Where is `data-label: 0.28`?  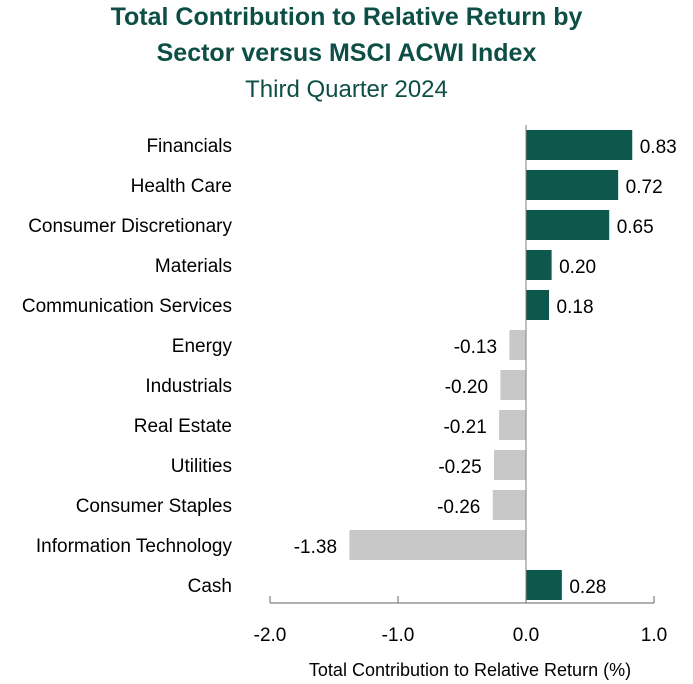 data-label: 0.28 is located at coordinates (587, 587).